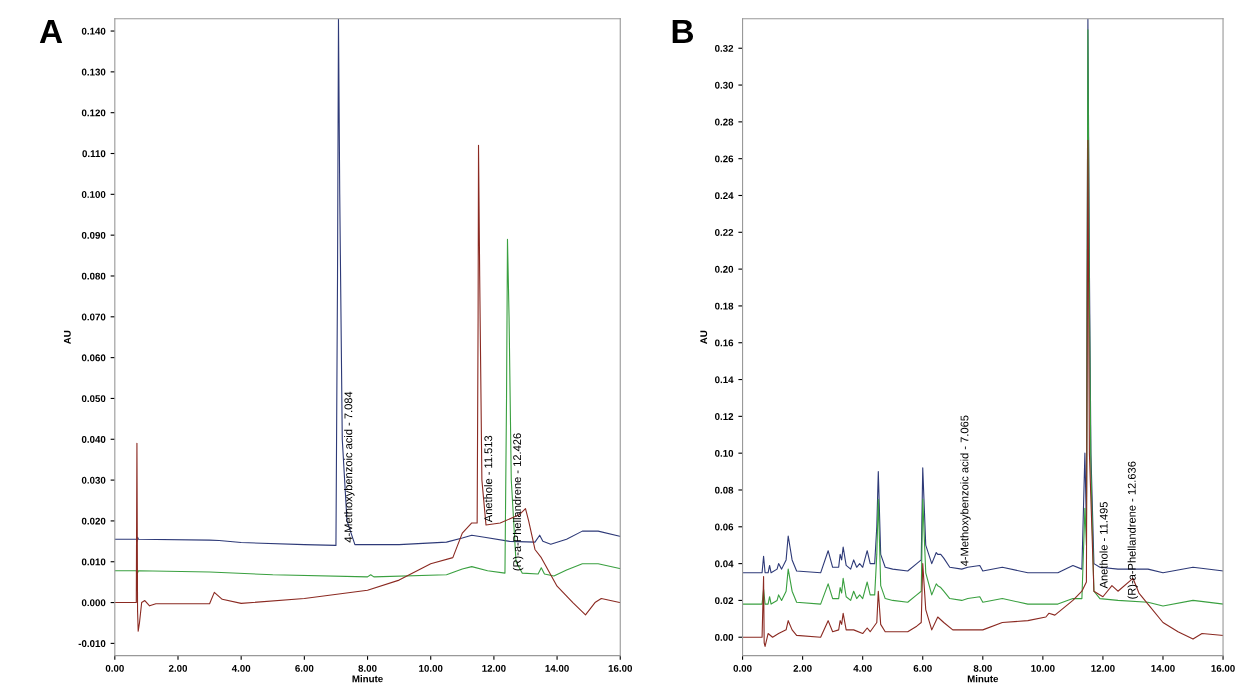 This screenshot has width=1248, height=696. I want to click on y-tick-label: 0.04, so click(724, 564).